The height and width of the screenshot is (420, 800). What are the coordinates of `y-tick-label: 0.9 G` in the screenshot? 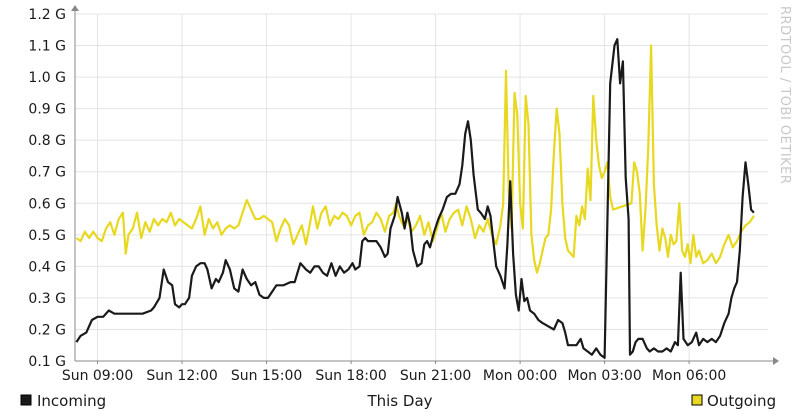 It's located at (47, 110).